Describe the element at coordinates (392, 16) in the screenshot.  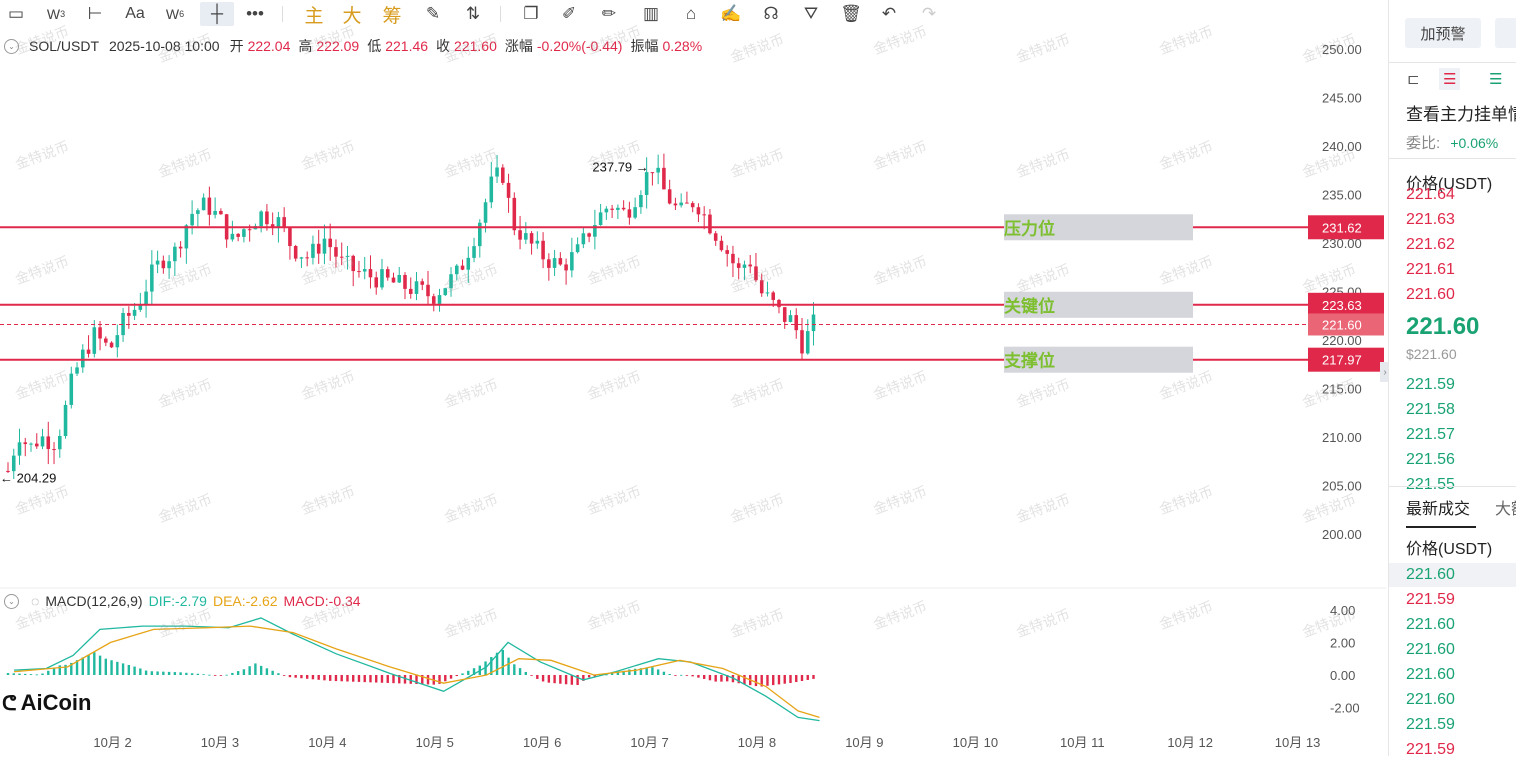
I see `chip-distribution-button: 筹` at that location.